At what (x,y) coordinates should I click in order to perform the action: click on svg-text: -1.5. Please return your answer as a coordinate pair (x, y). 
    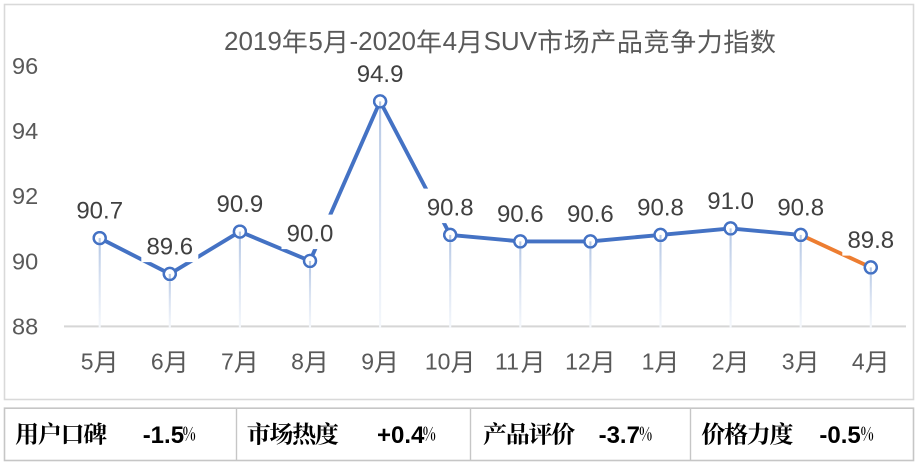
    Looking at the image, I should click on (163, 435).